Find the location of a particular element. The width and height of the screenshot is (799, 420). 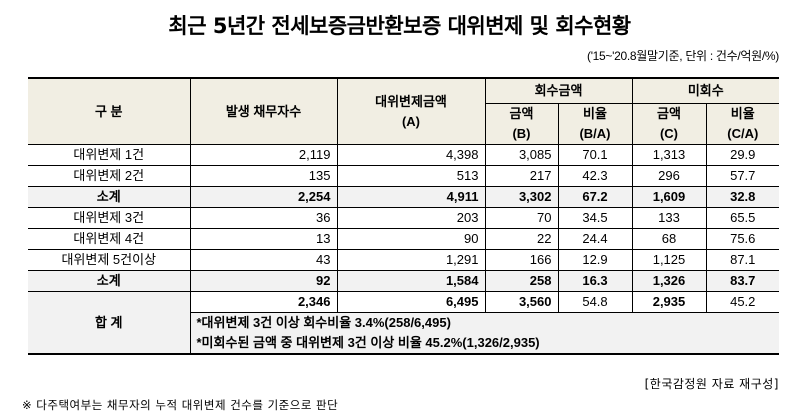

ratio-ba-cell: 12.9 is located at coordinates (595, 260).